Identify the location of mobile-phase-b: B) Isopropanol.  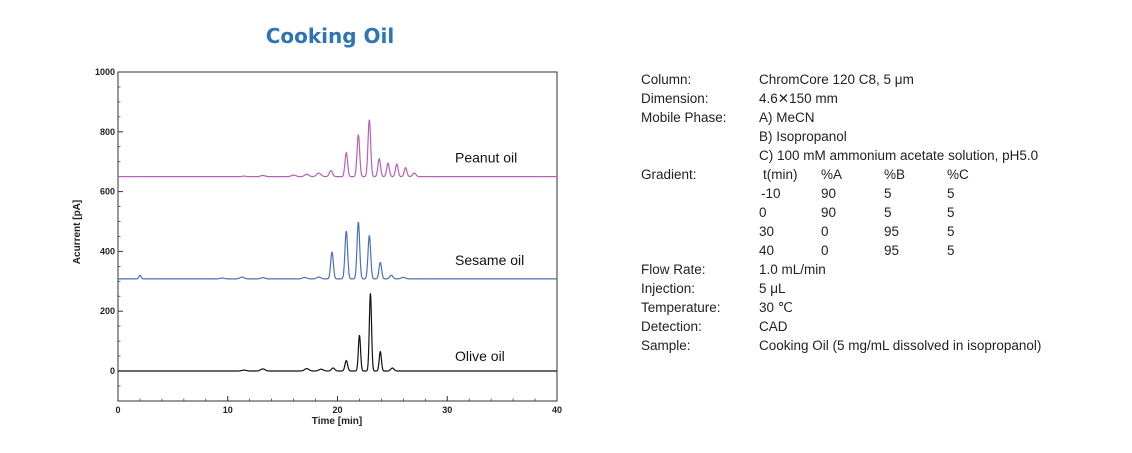
(803, 136).